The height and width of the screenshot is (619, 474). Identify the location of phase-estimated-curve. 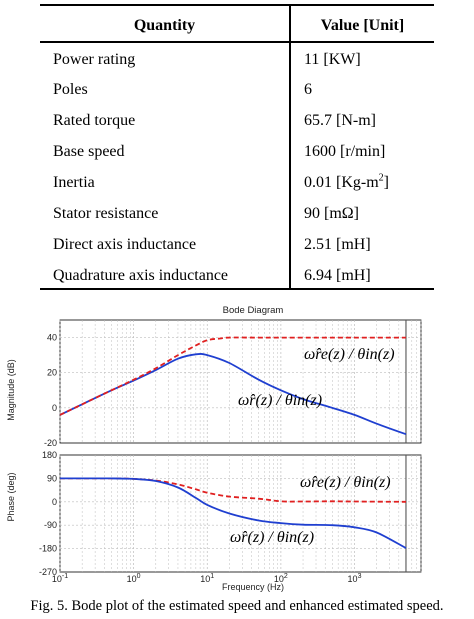
(233, 513).